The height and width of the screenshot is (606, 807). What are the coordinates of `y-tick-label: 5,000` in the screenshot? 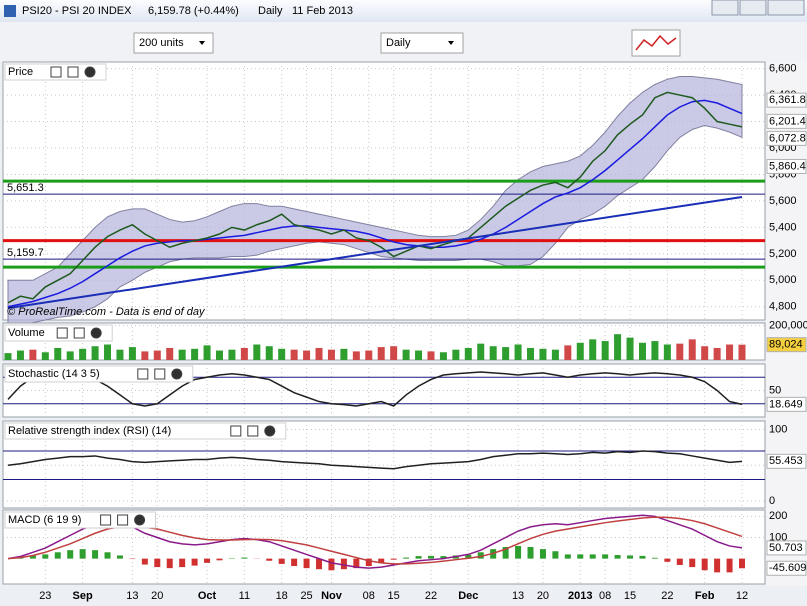 It's located at (783, 280).